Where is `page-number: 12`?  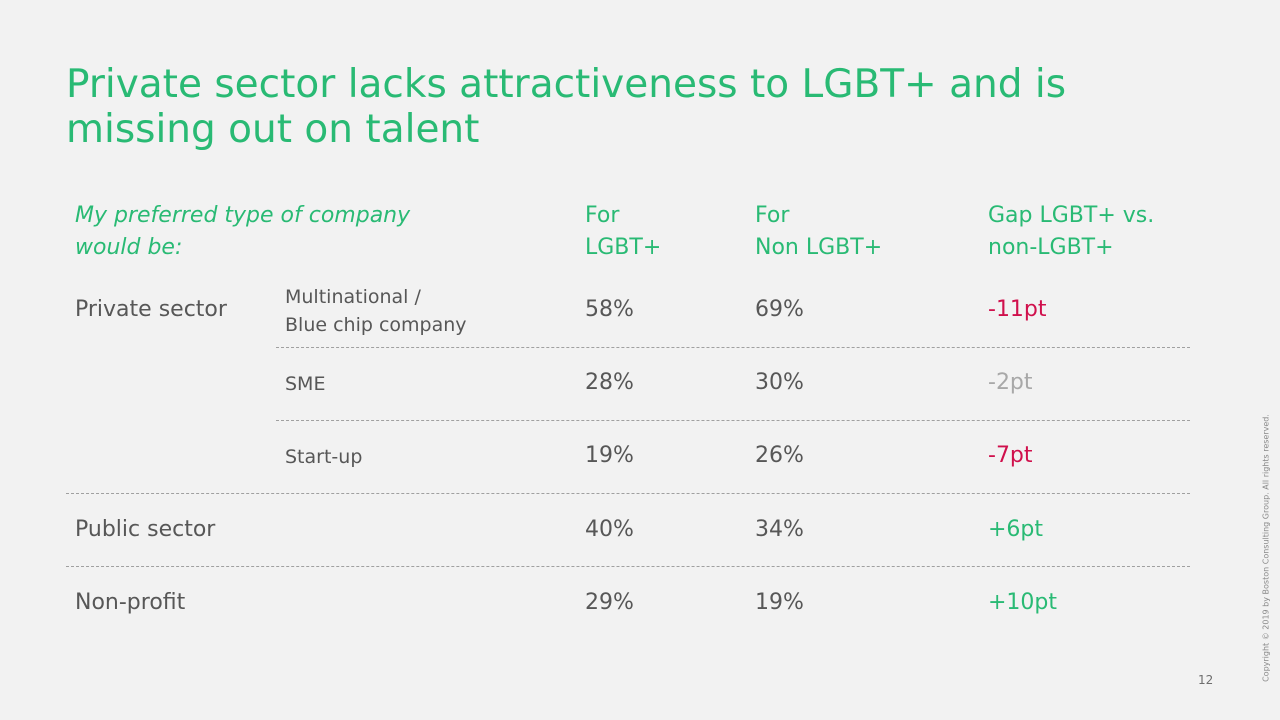 page-number: 12 is located at coordinates (1206, 680).